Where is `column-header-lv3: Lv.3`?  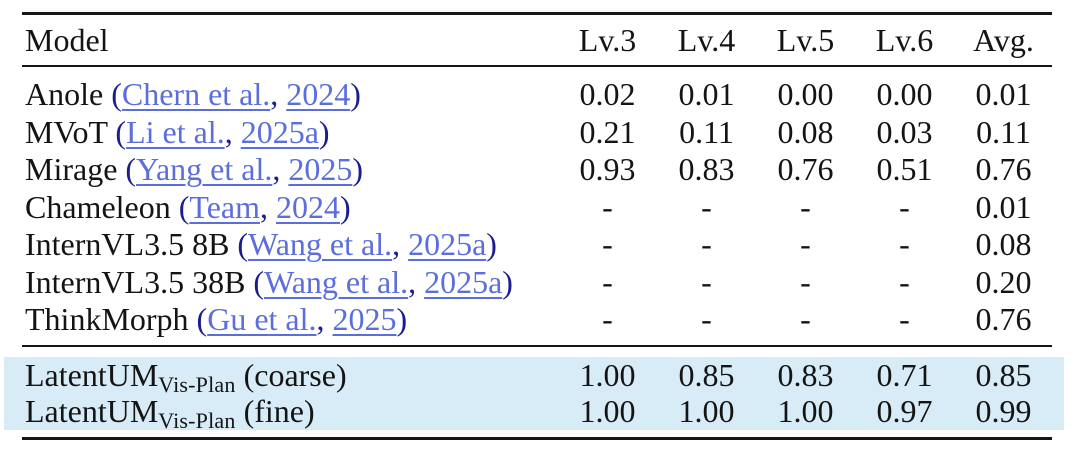 column-header-lv3: Lv.3 is located at coordinates (607, 39).